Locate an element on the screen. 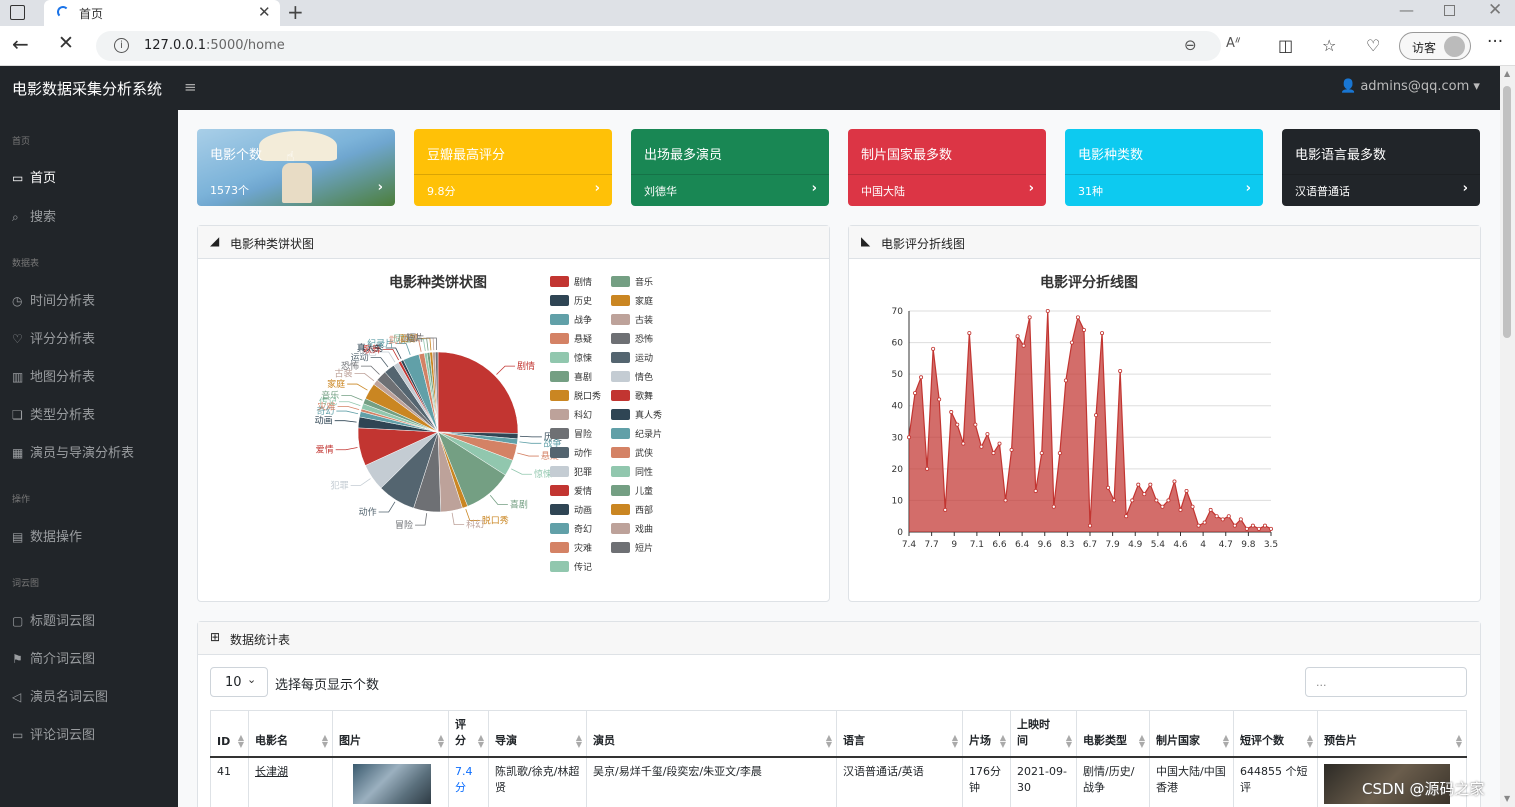 The height and width of the screenshot is (807, 1515). sidebar-item-comment-cloud: ▭ 评论词云图 is located at coordinates (53, 733).